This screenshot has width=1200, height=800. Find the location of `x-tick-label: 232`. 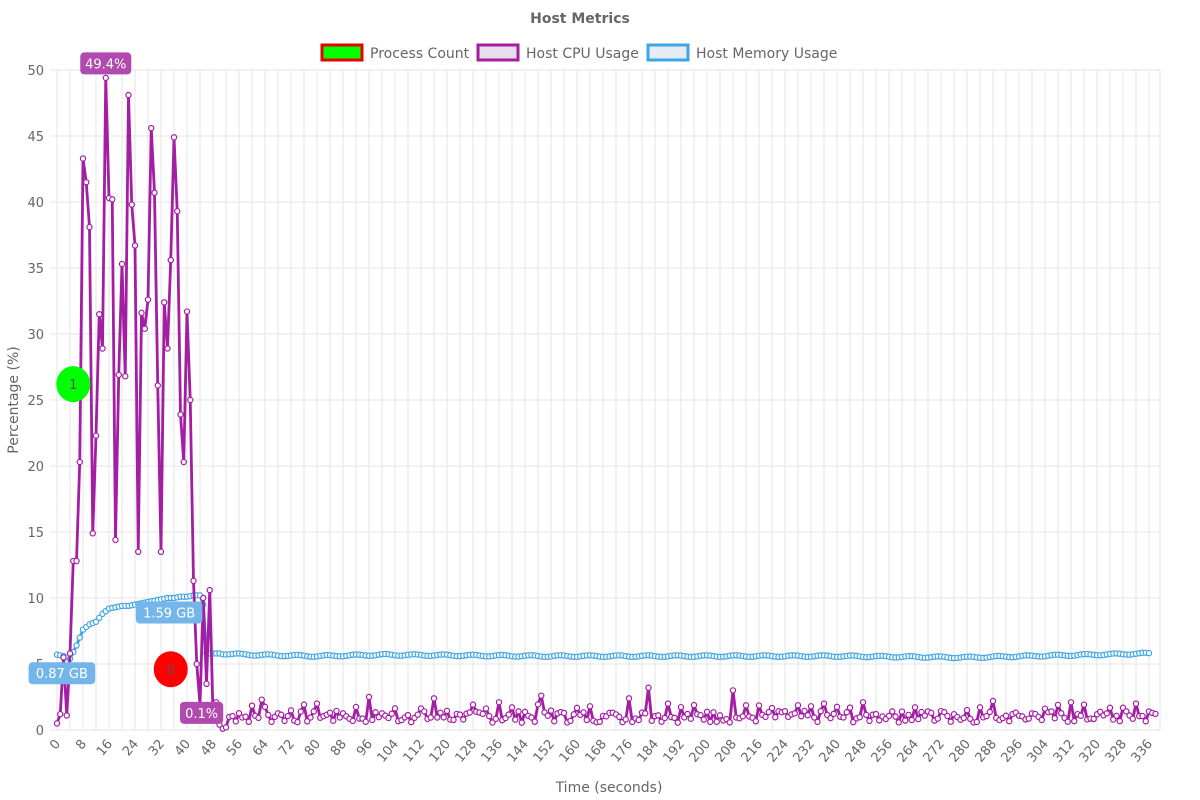

x-tick-label: 232 is located at coordinates (804, 751).